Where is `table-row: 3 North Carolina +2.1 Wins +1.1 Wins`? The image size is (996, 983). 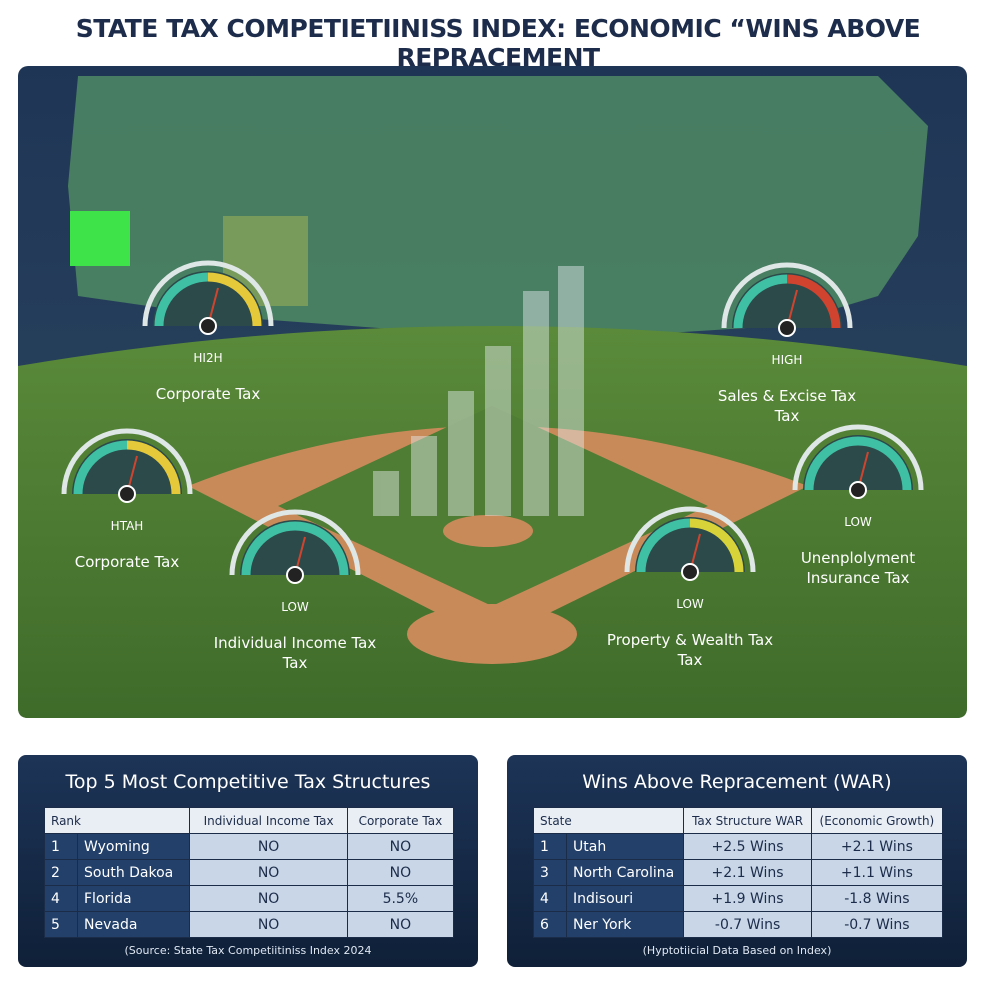 table-row: 3 North Carolina +2.1 Wins +1.1 Wins is located at coordinates (738, 872).